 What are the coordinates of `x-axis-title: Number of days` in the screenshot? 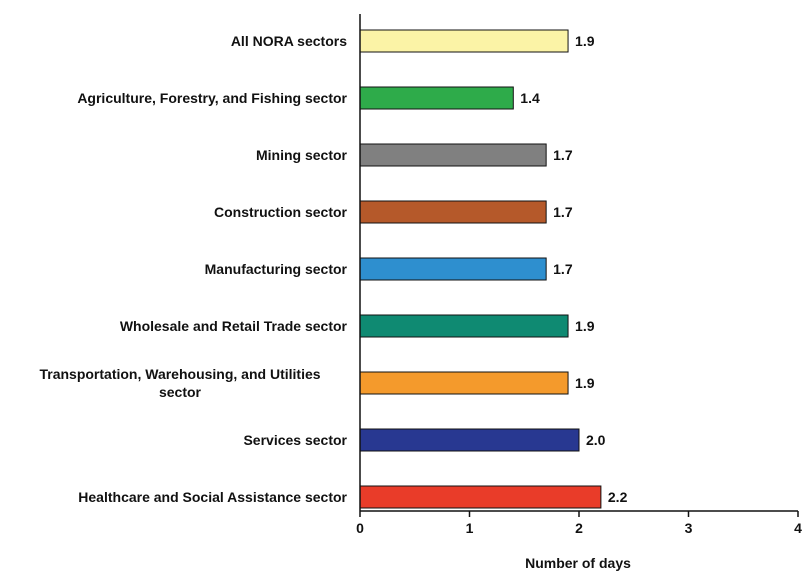 It's located at (578, 563).